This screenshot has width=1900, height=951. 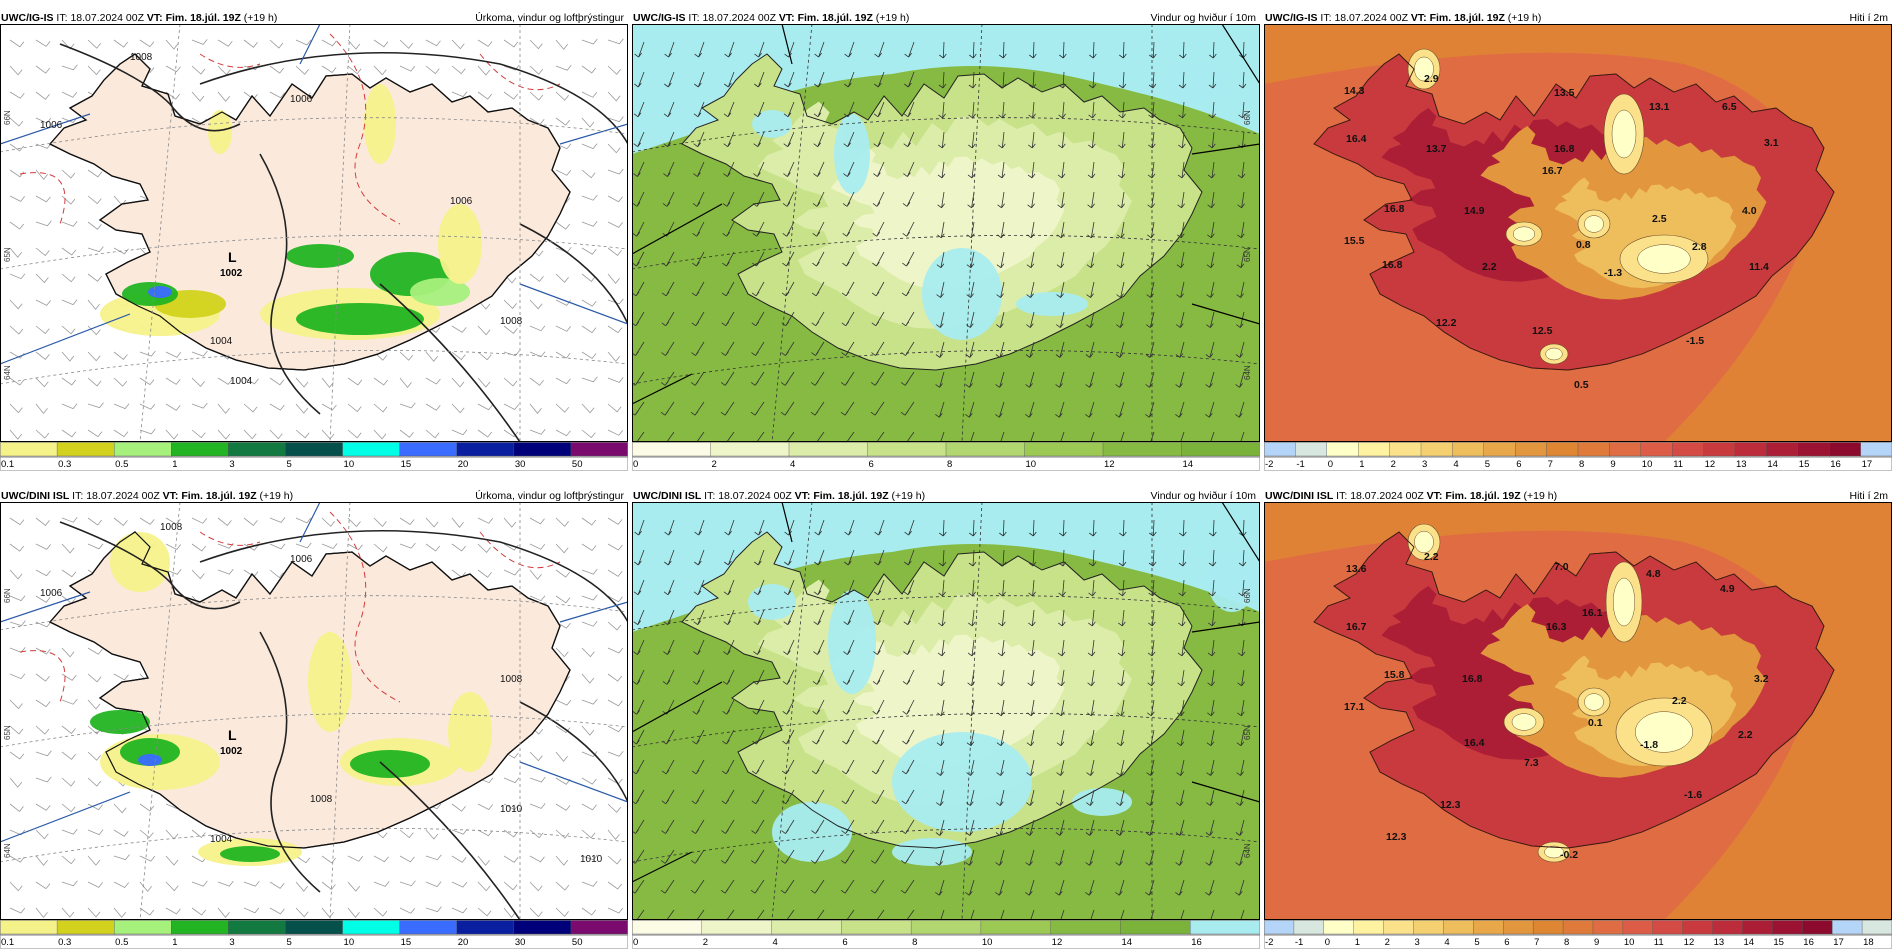 I want to click on colorbar: 0.1 0.3 0.5 1 3 5 10 15 20 30 50, so click(x=314, y=456).